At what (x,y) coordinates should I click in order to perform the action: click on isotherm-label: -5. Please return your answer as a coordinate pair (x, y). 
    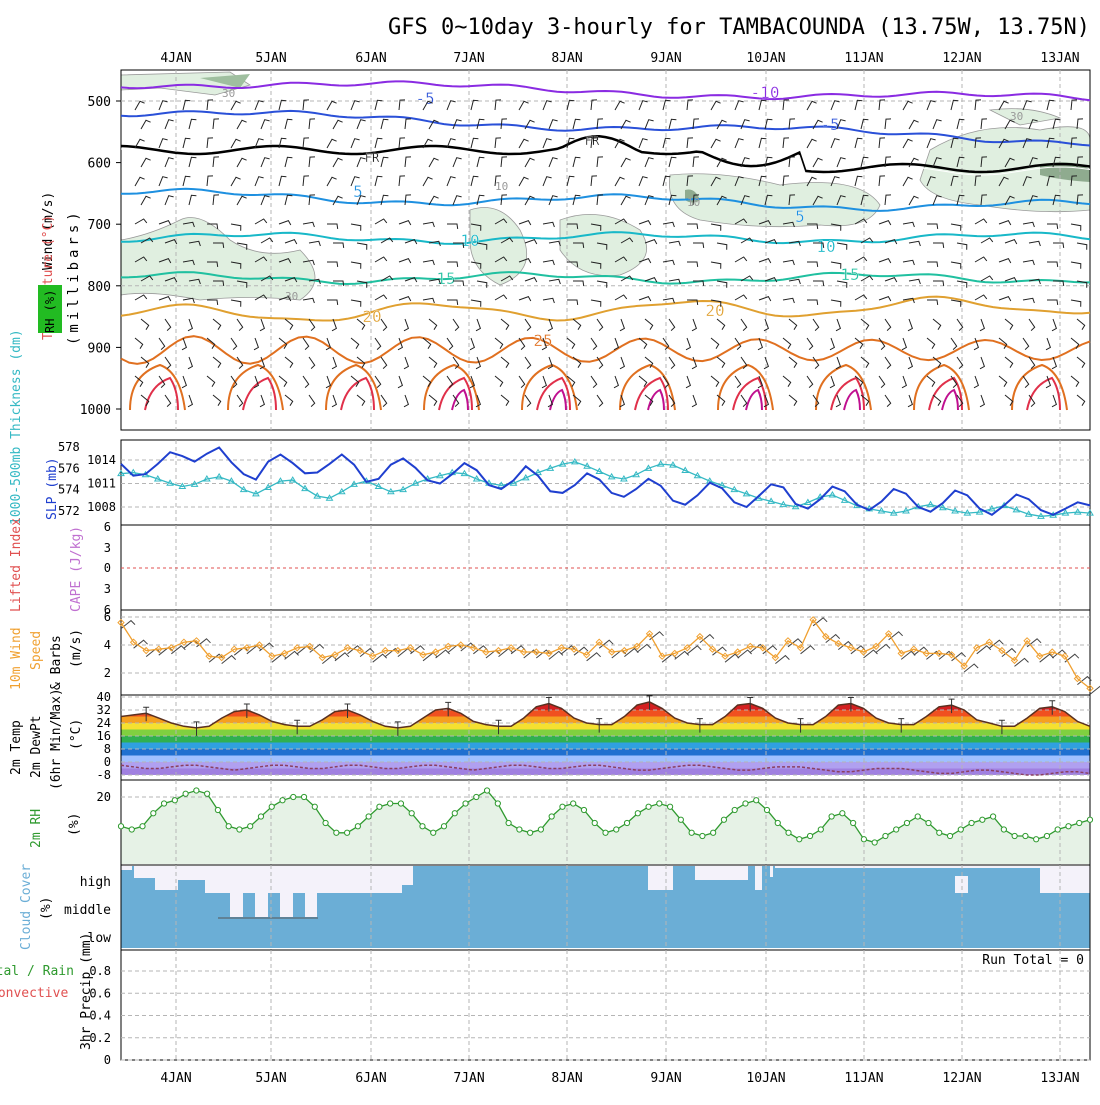
    Looking at the image, I should click on (829, 124).